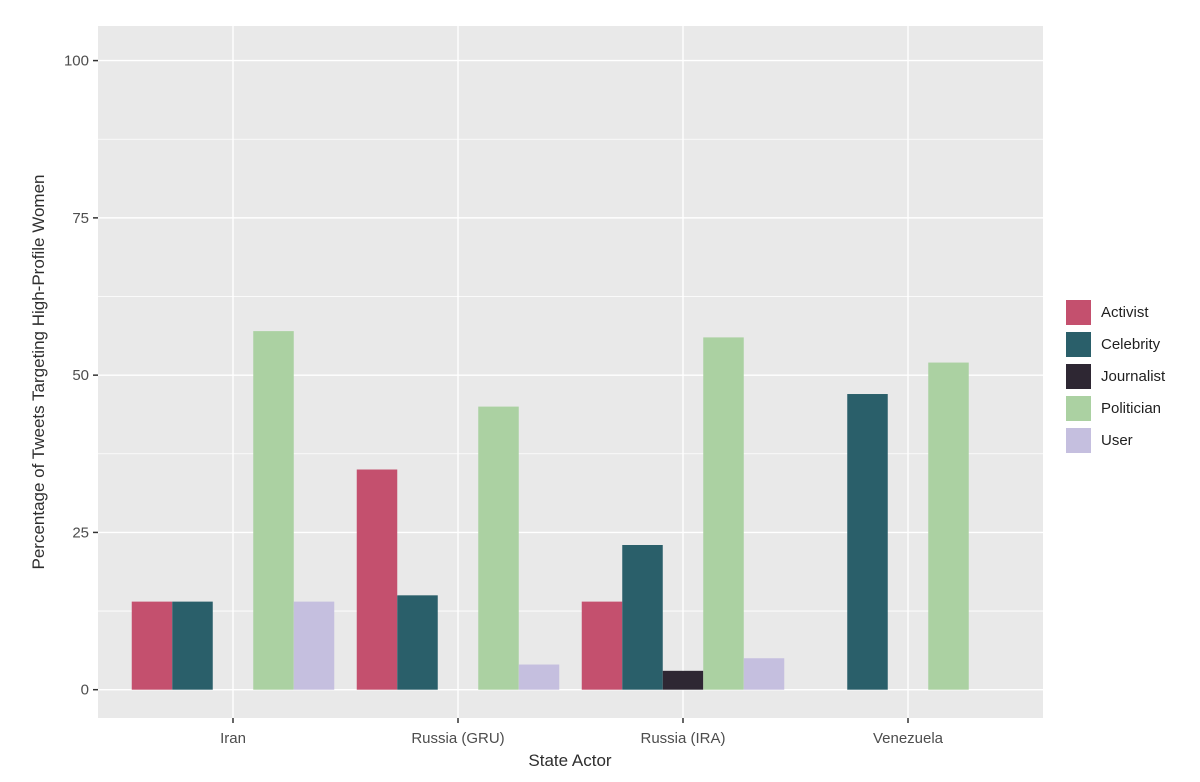  I want to click on x-tick-label-venezuela: Venezuela, so click(908, 738).